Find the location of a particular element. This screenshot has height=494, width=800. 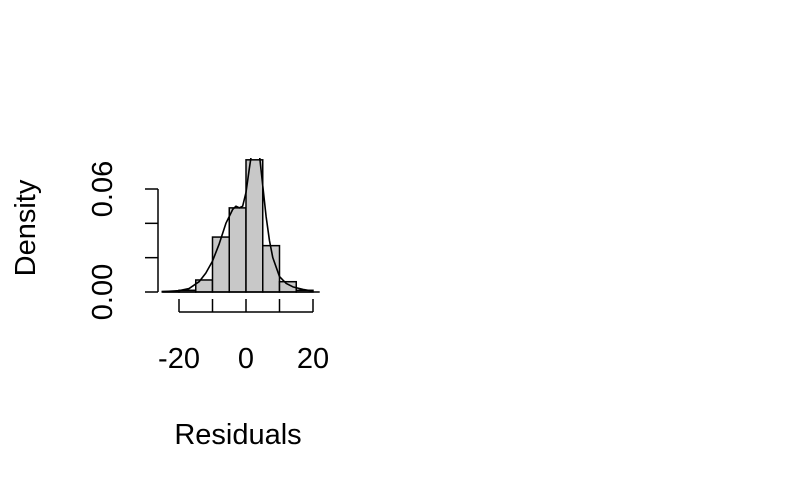

y-tick-label: 0.00 is located at coordinates (103, 292).